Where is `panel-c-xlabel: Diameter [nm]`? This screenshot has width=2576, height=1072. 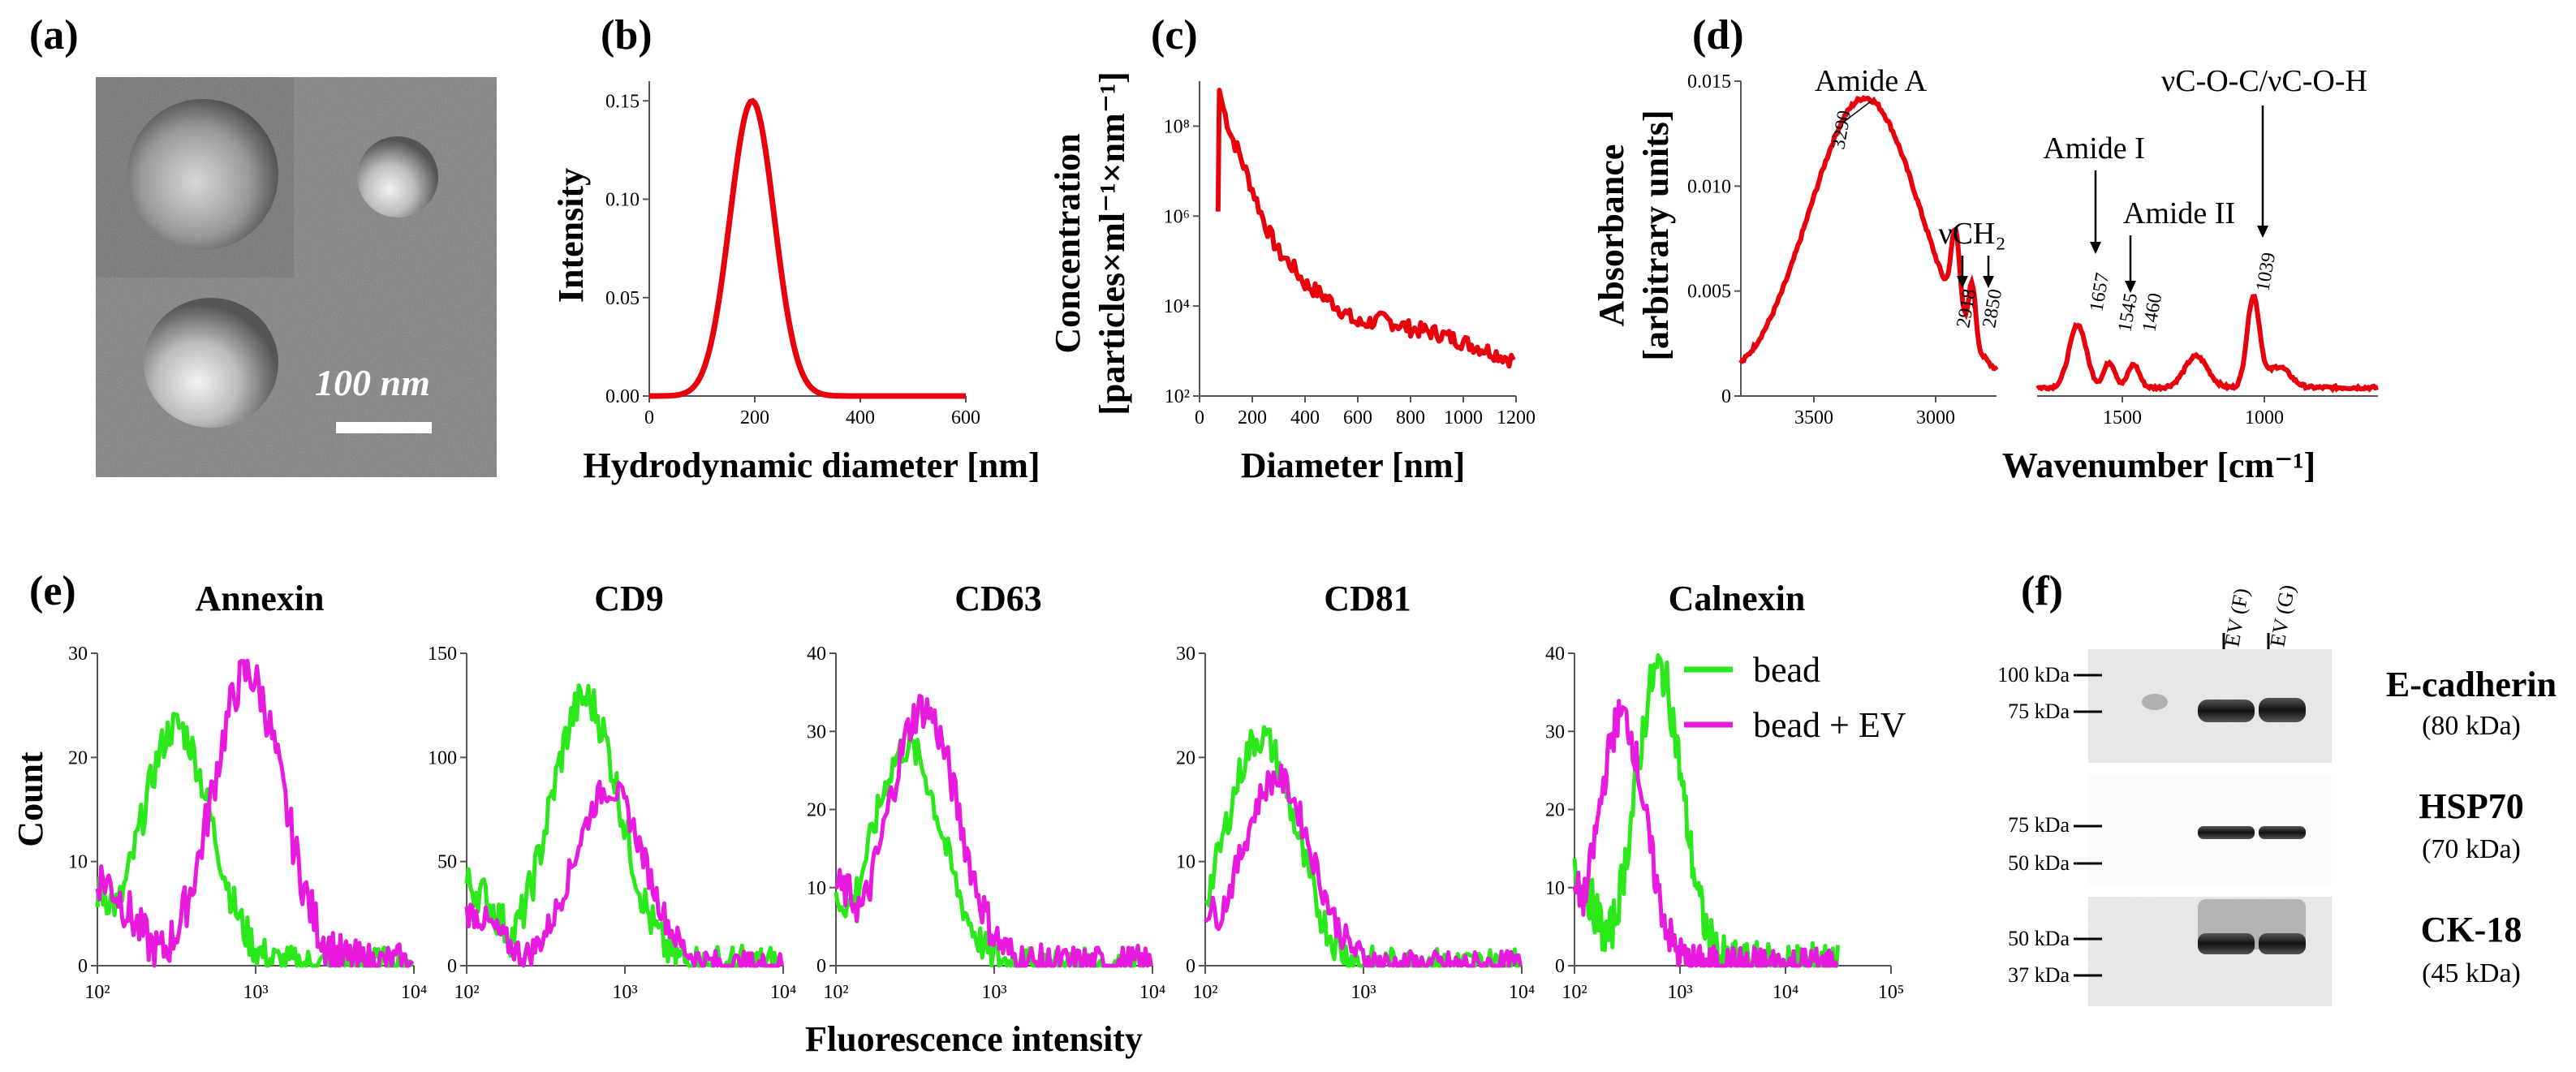
panel-c-xlabel: Diameter [nm] is located at coordinates (1354, 465).